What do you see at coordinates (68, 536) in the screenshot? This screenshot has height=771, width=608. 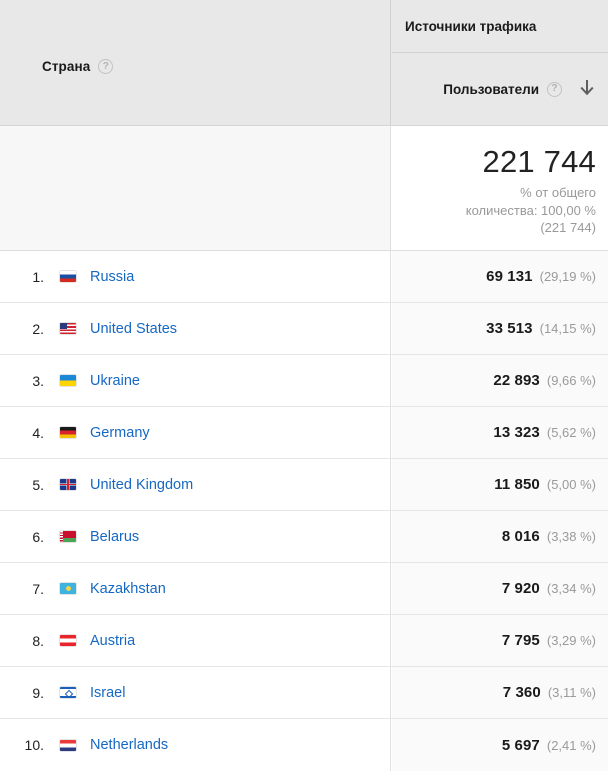 I see `flag-icon-belarus` at bounding box center [68, 536].